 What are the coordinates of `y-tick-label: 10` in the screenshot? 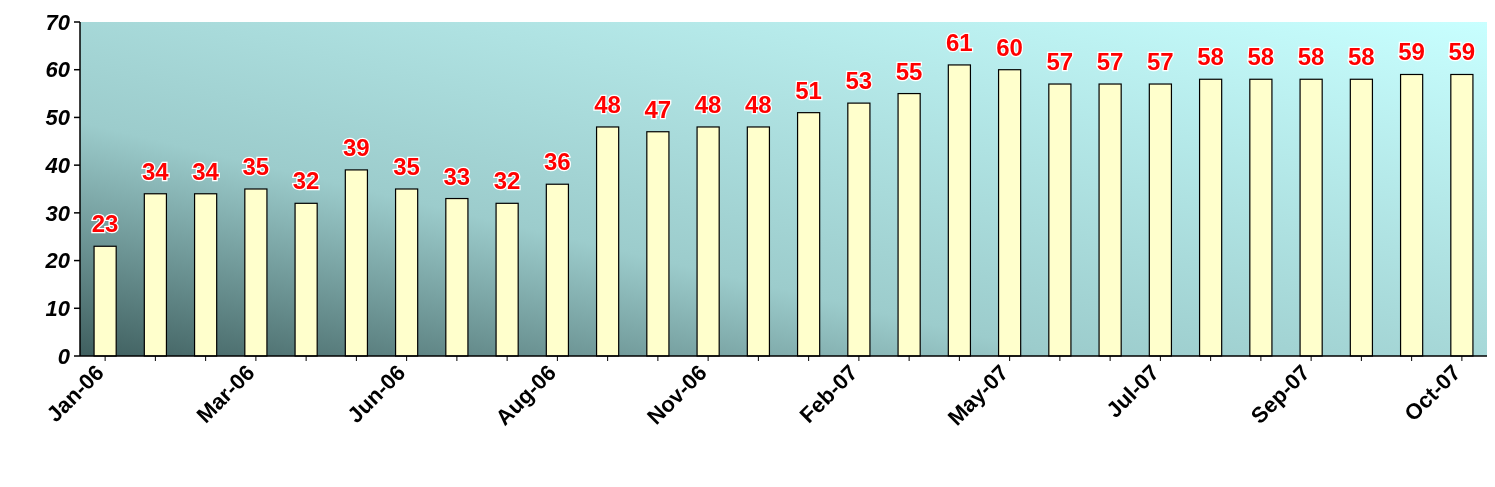 It's located at (58, 308).